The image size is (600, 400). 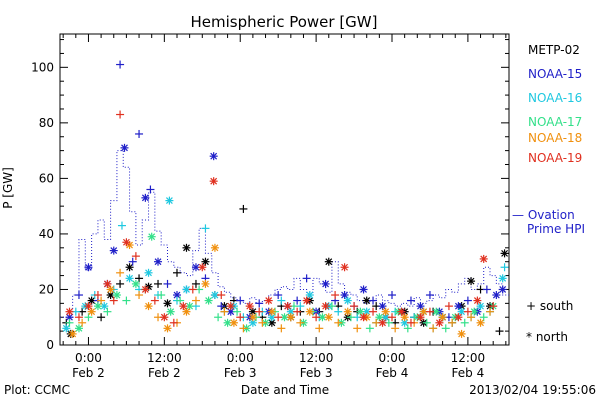 I want to click on y-tick-label: 60, so click(x=46, y=178).